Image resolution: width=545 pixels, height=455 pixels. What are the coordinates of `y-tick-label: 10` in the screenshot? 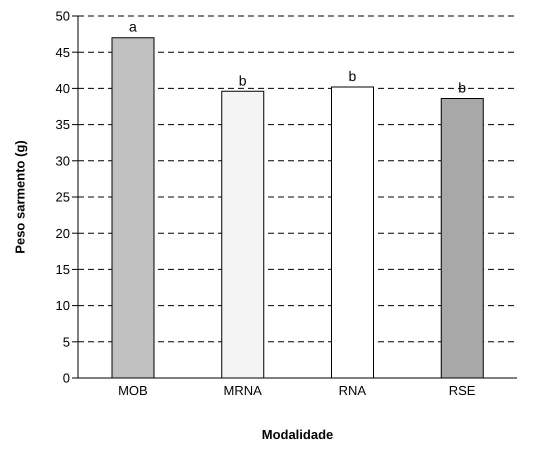 It's located at (63, 306).